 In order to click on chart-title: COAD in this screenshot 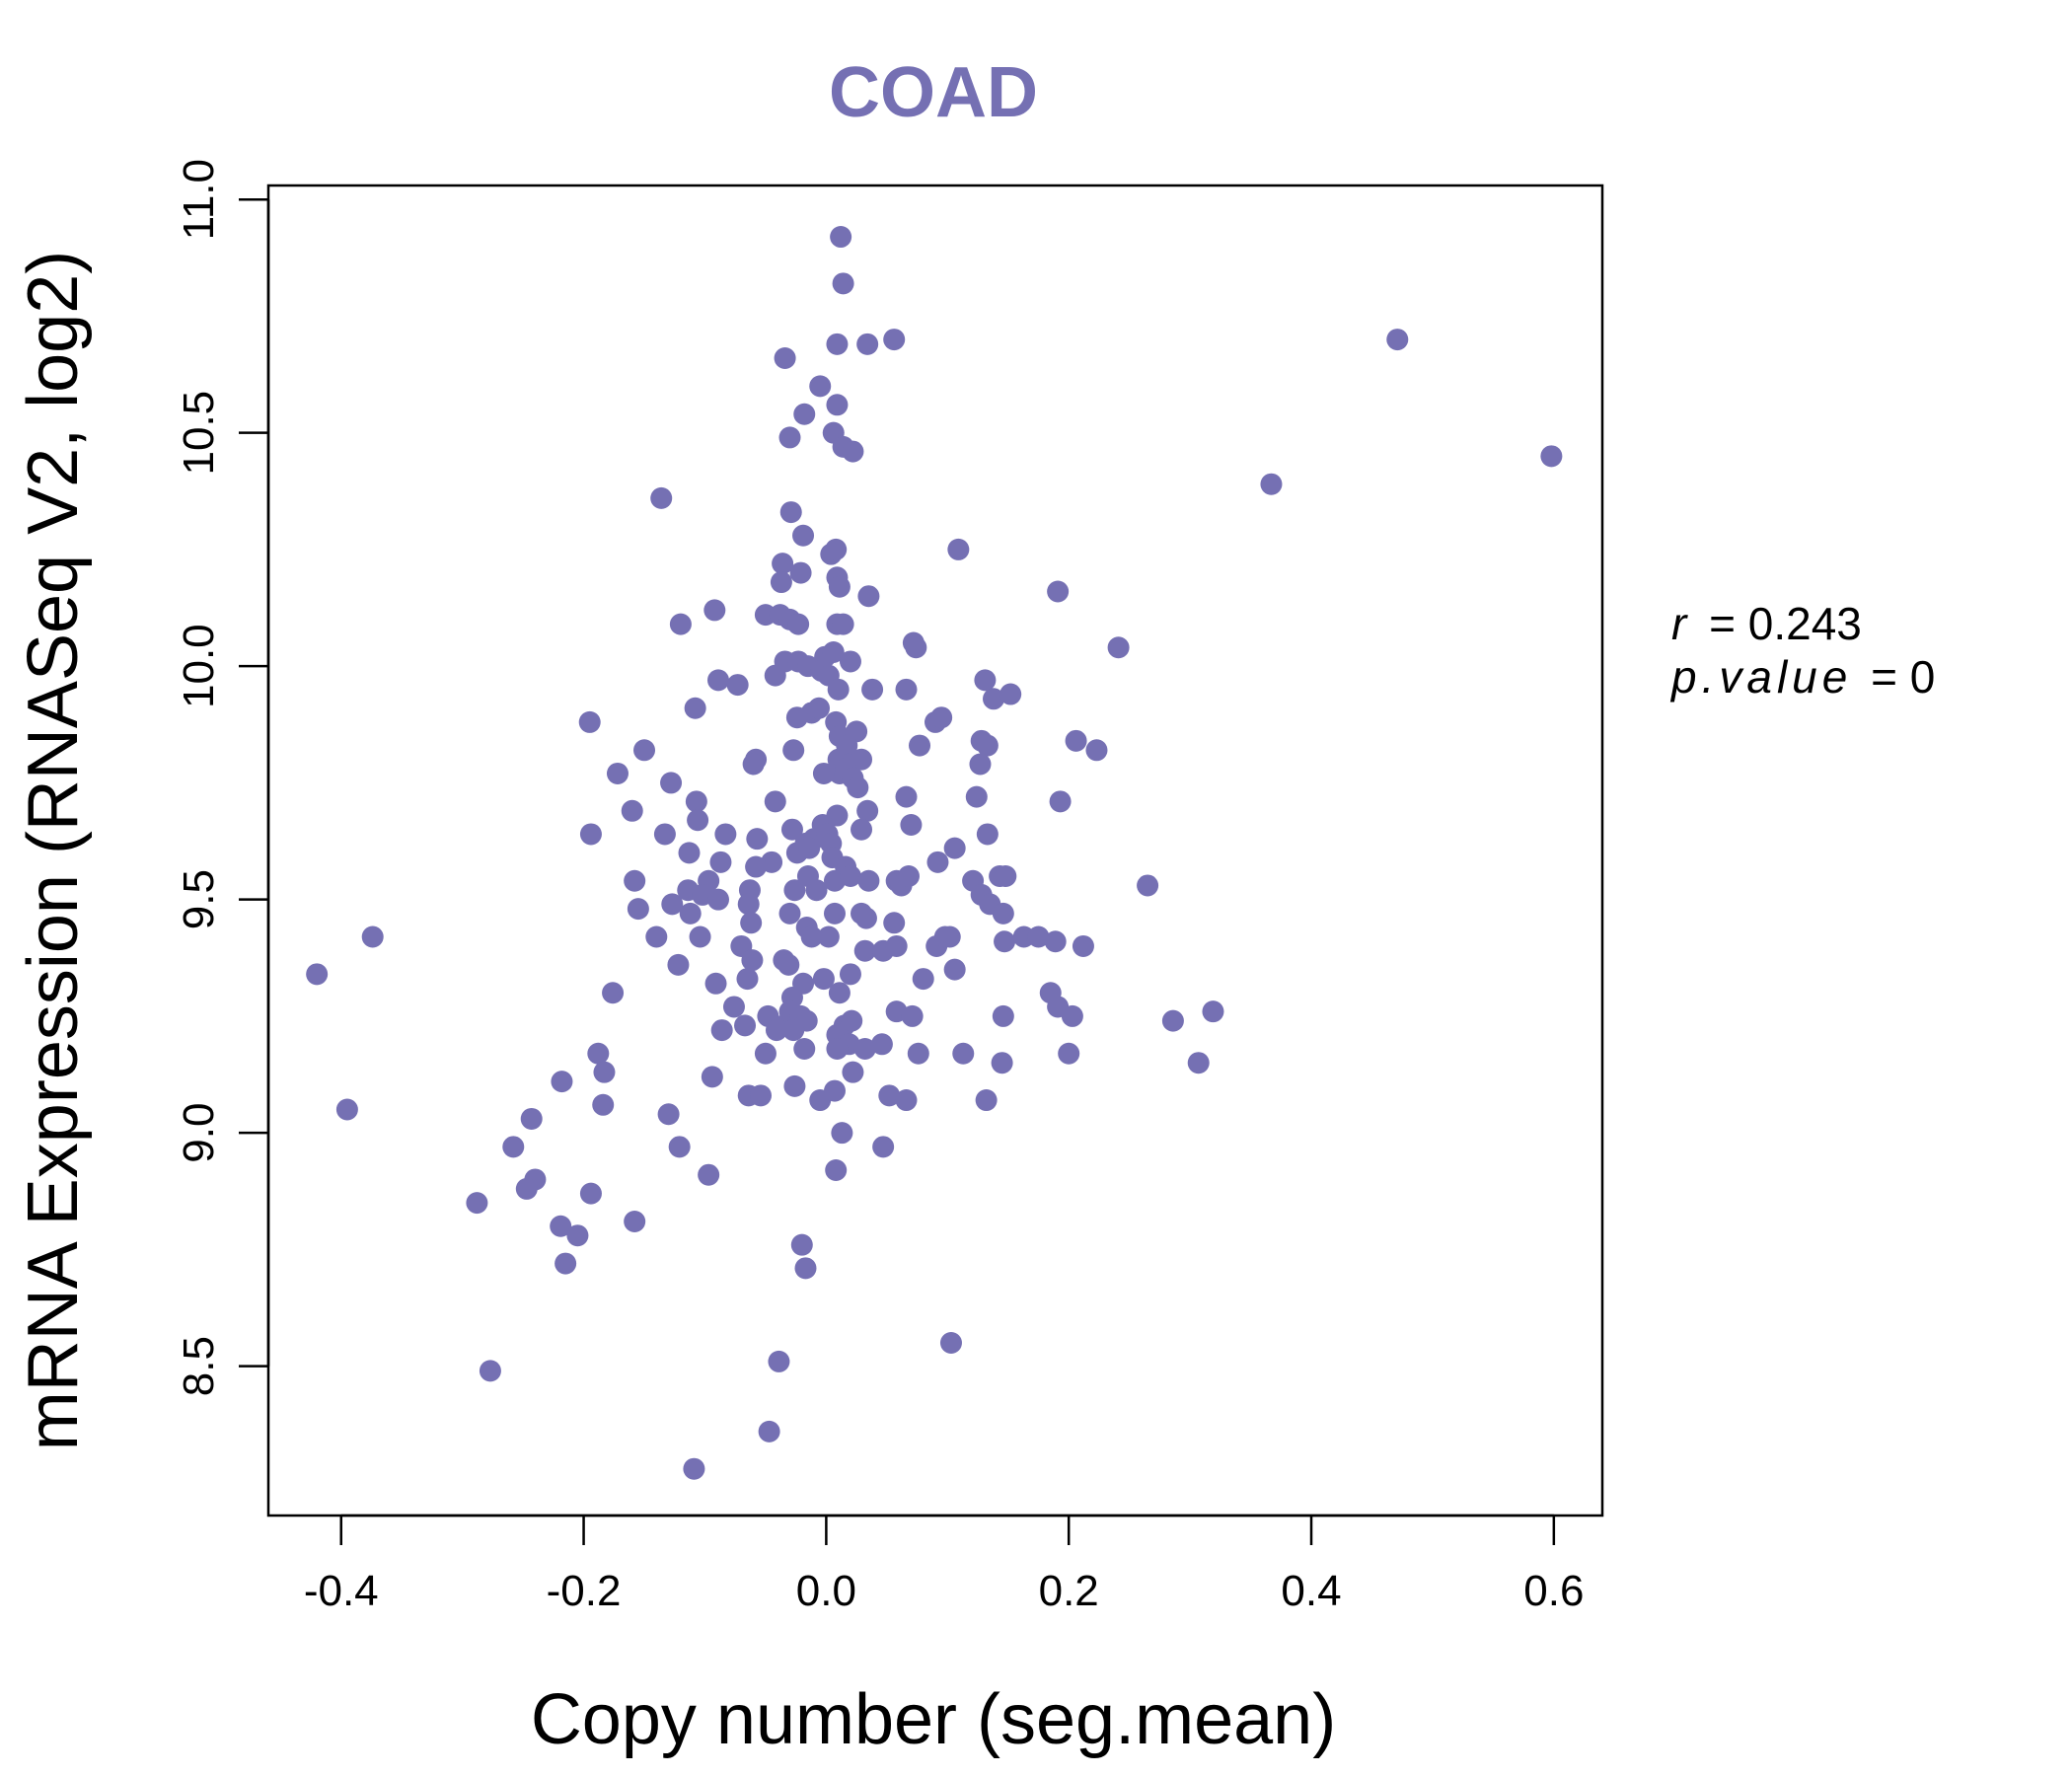, I will do `click(934, 93)`.